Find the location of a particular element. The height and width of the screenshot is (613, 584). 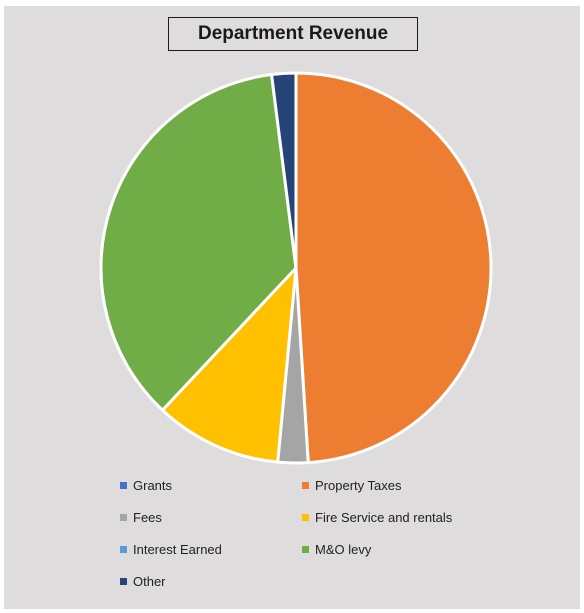

legend-item: Other is located at coordinates (143, 581).